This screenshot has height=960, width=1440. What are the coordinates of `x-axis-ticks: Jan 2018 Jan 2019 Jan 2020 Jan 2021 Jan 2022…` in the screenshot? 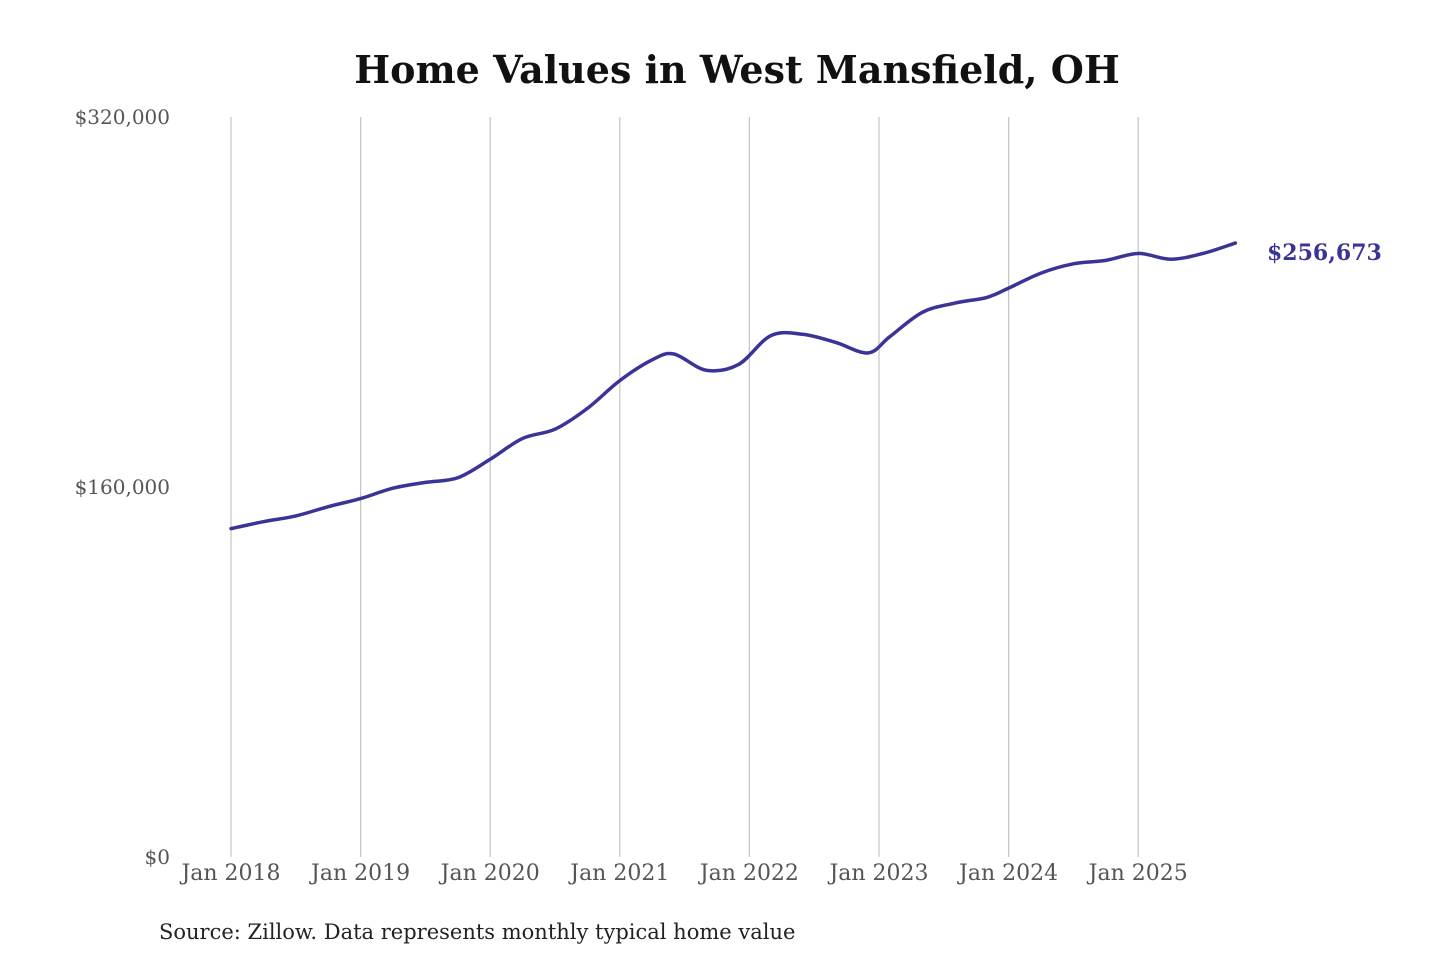 It's located at (683, 873).